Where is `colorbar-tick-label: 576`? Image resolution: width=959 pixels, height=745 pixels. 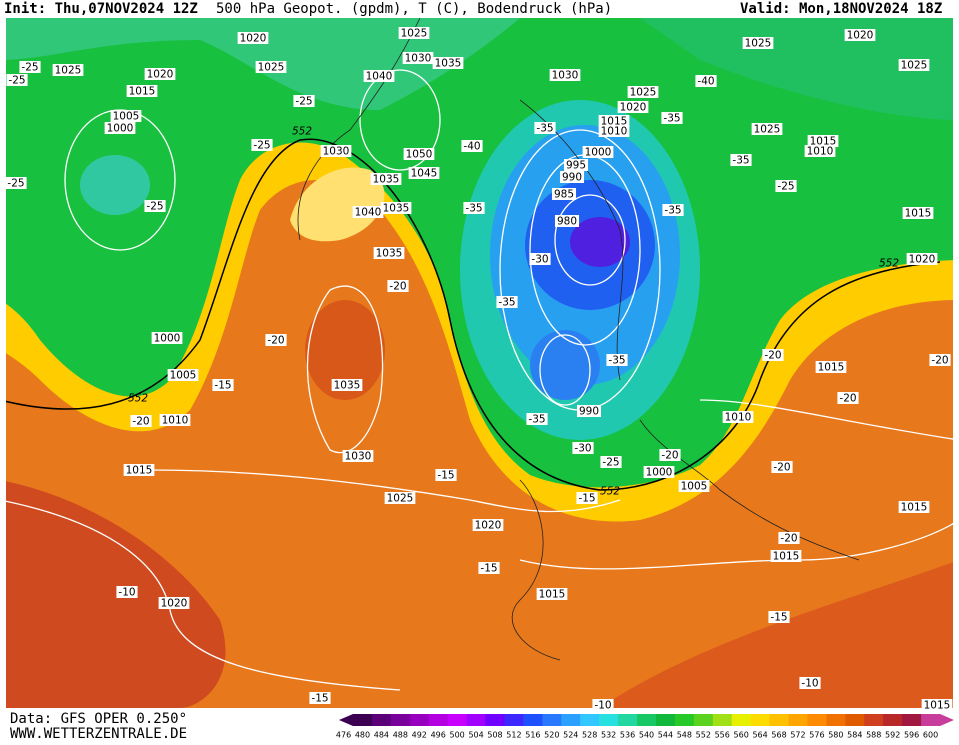
colorbar-tick-label: 576 is located at coordinates (816, 735).